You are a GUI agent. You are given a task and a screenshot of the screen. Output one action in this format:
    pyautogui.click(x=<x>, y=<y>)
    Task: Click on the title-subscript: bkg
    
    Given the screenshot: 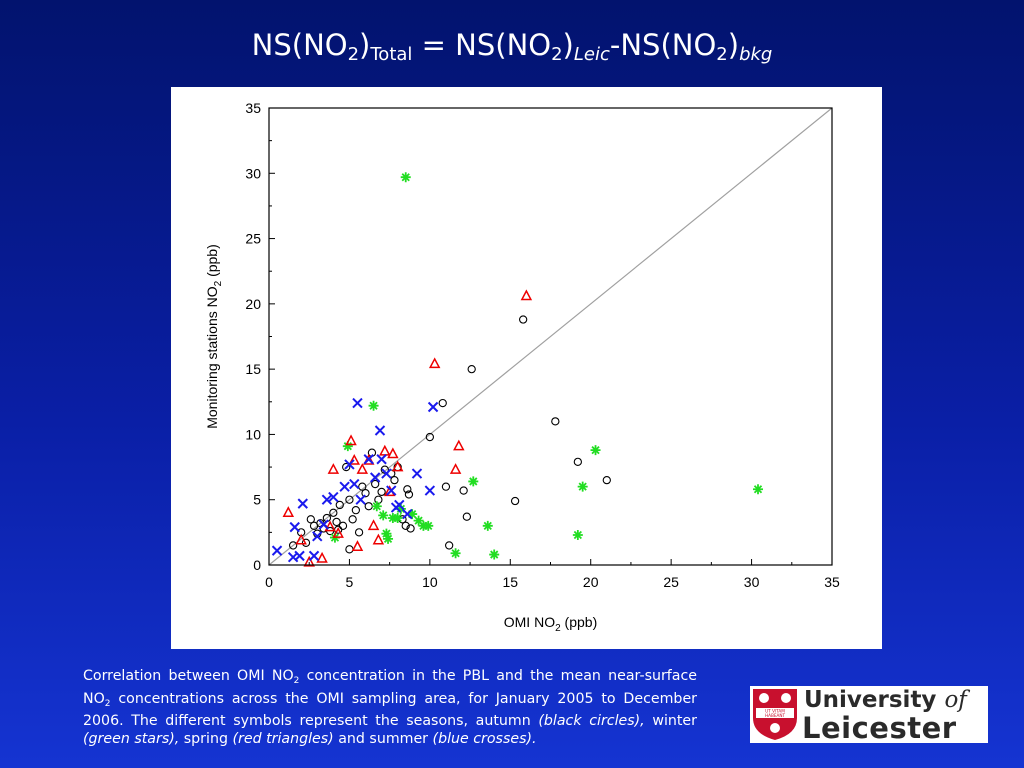 What is the action you would take?
    pyautogui.click(x=756, y=54)
    